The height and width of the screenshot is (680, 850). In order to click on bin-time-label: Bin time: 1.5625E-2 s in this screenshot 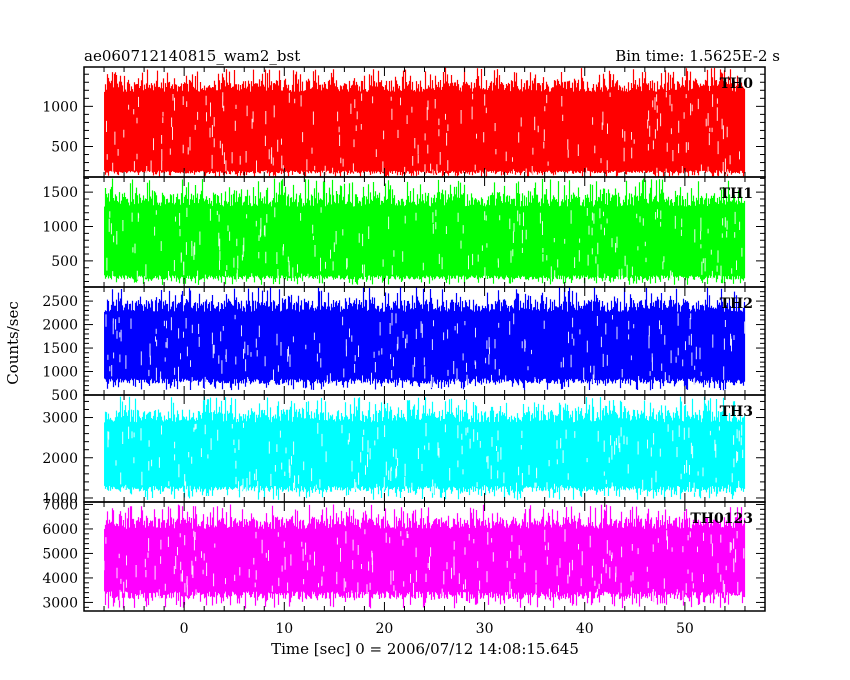, I will do `click(697, 56)`.